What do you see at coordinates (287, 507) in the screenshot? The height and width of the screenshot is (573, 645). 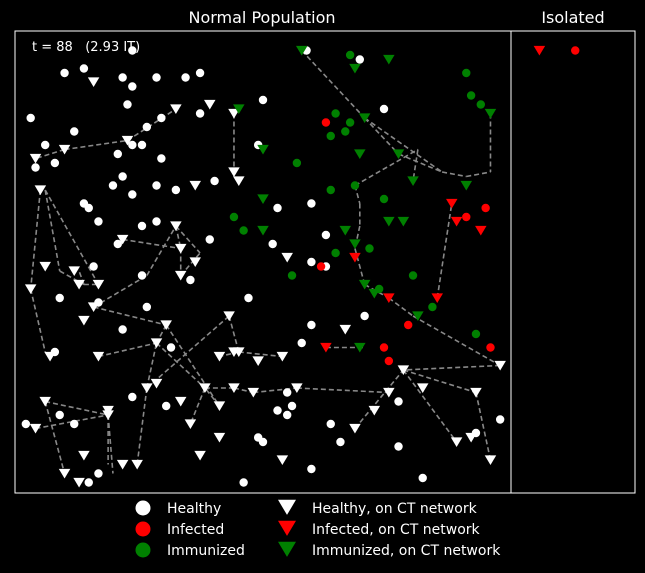 I see `legend-healthy-triangle-marker` at bounding box center [287, 507].